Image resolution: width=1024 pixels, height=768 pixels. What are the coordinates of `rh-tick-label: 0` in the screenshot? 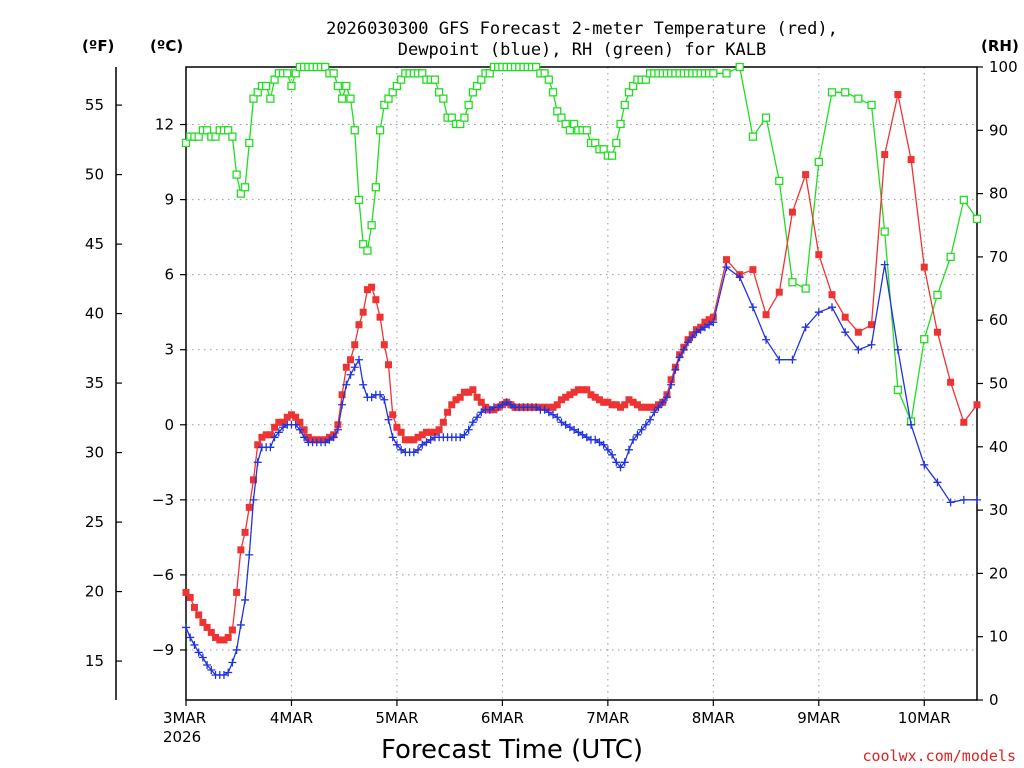 It's located at (994, 700).